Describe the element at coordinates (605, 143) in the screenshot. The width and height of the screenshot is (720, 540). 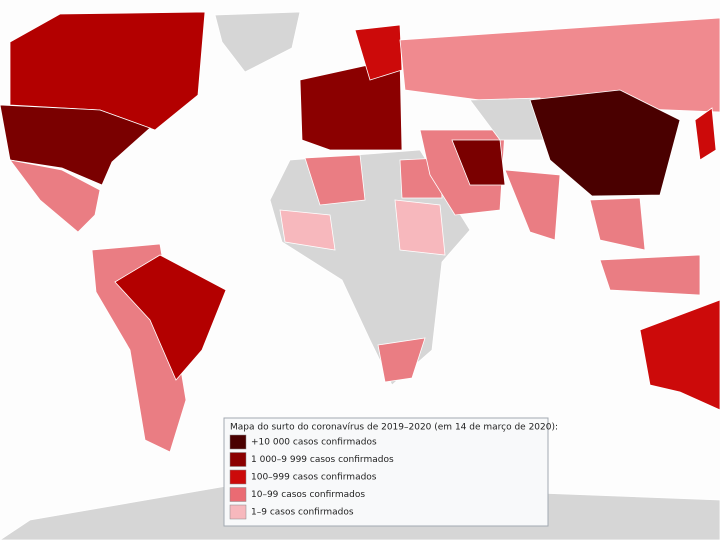
I see `china` at that location.